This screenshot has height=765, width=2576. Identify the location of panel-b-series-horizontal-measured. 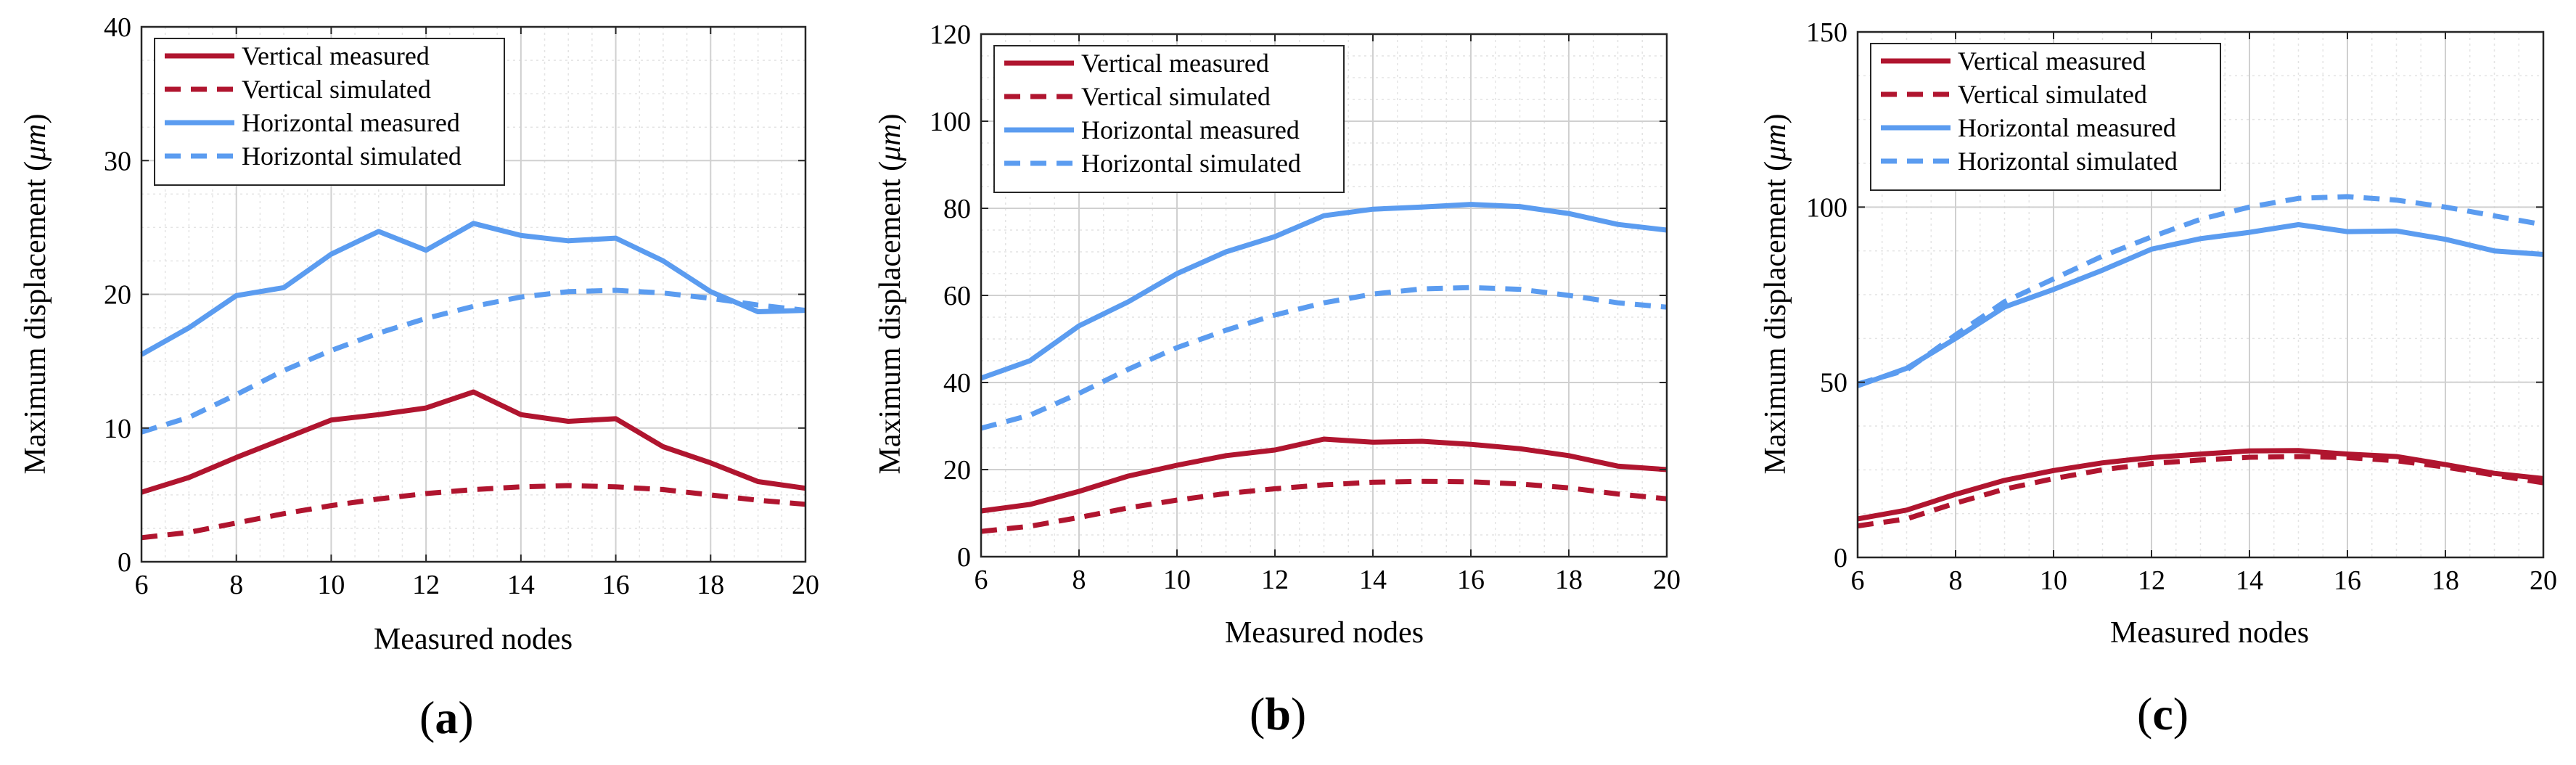
(1324, 291).